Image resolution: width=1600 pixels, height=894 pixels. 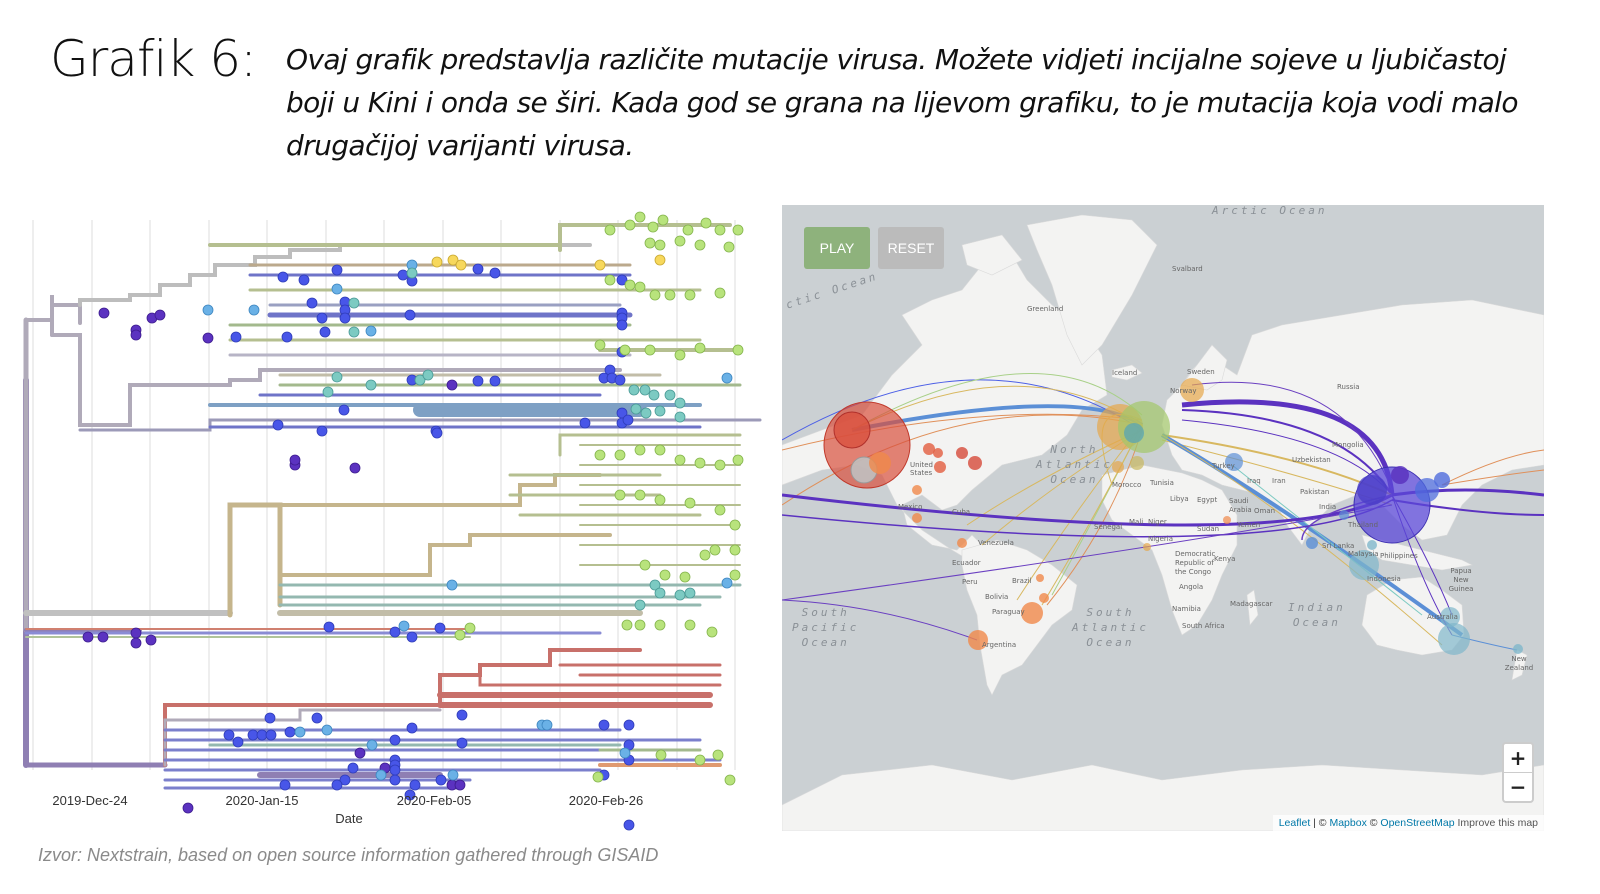 What do you see at coordinates (1249, 525) in the screenshot?
I see `label-yemen: Yemen` at bounding box center [1249, 525].